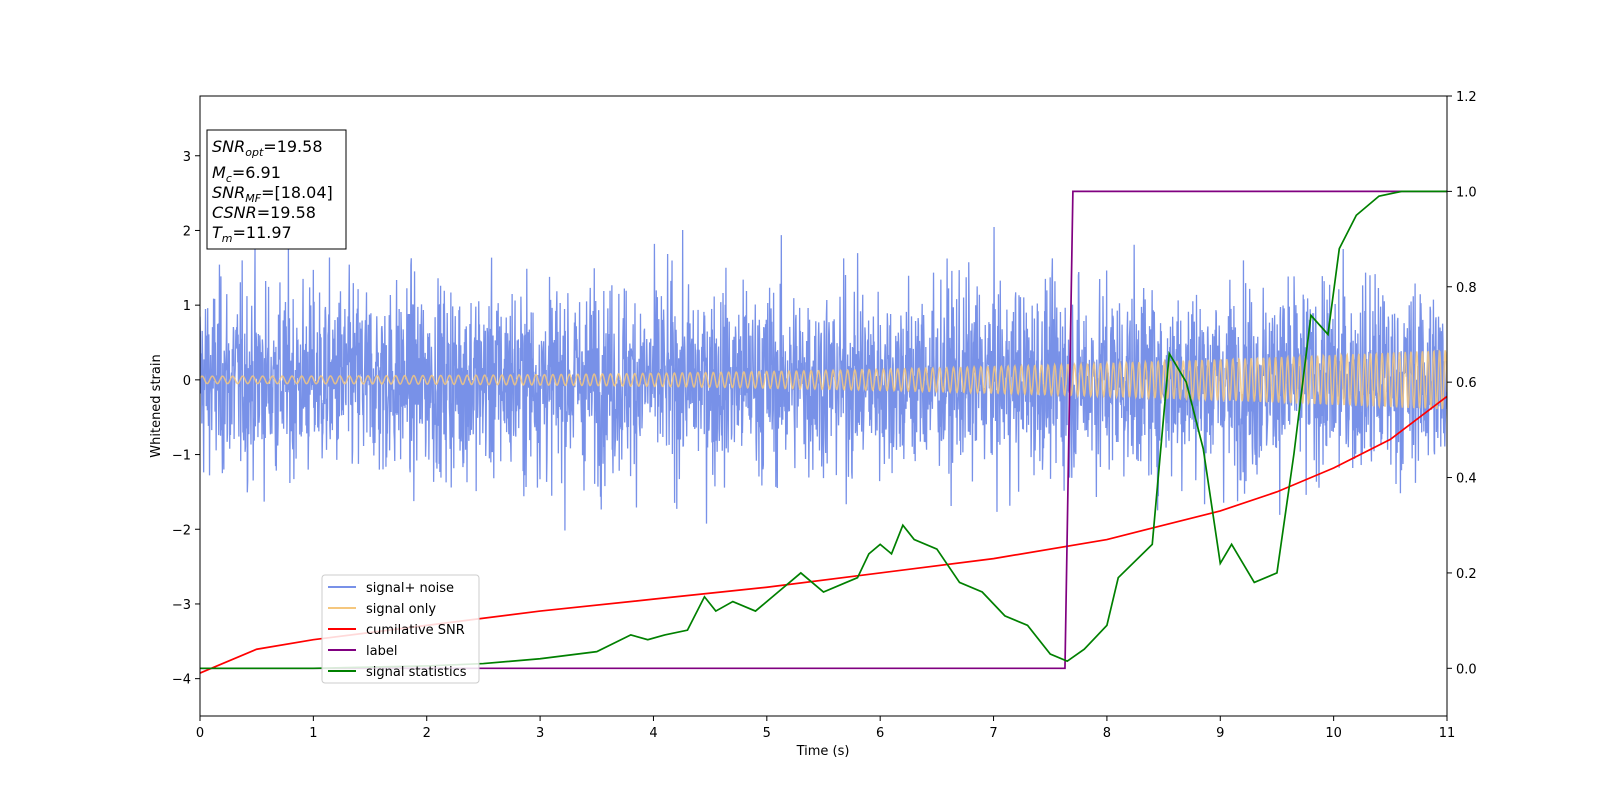  I want to click on csnr-line: CSNR=19.58, so click(264, 212).